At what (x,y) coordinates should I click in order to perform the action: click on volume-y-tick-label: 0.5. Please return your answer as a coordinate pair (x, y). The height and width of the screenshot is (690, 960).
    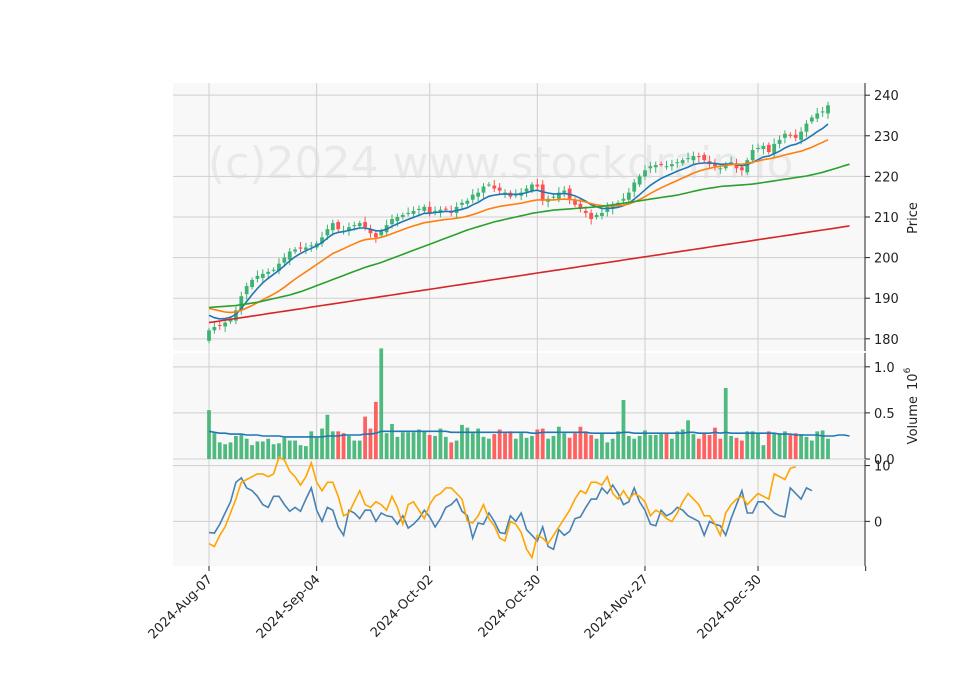
    Looking at the image, I should click on (884, 414).